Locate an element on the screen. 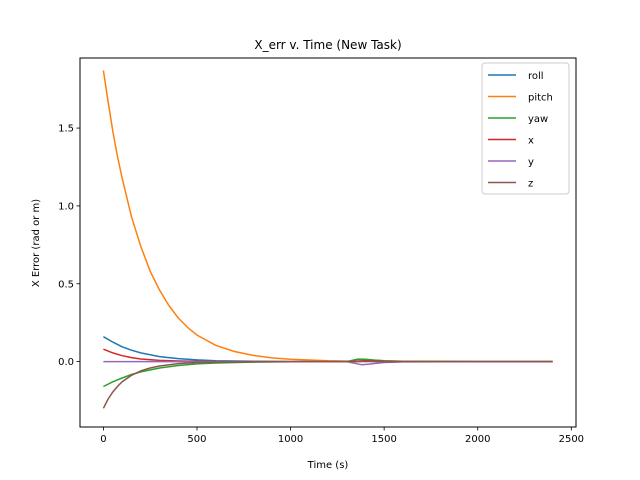  series-line-z is located at coordinates (327, 384).